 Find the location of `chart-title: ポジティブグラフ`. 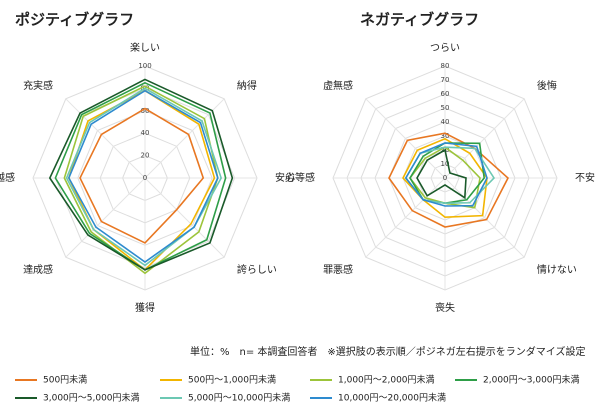

chart-title: ポジティブグラフ is located at coordinates (74, 20).